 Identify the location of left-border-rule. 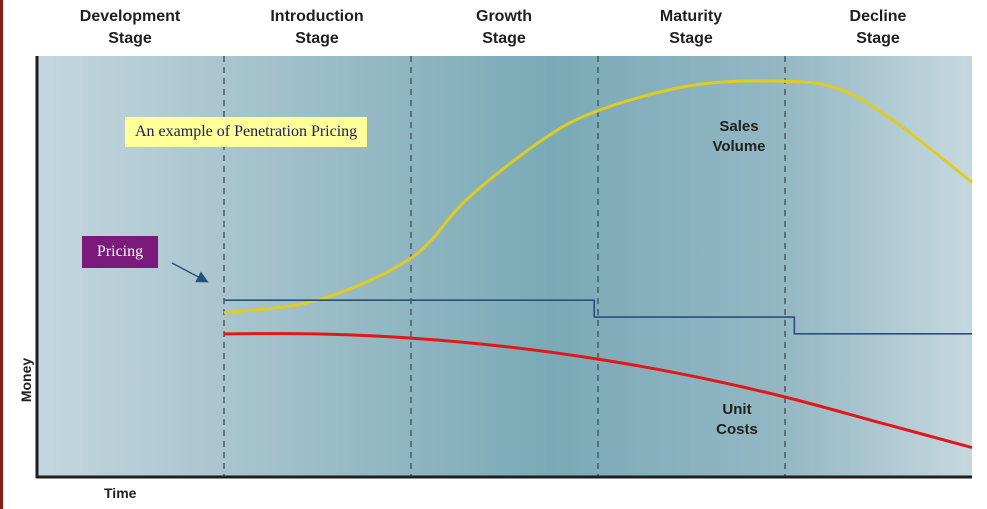
(1, 254).